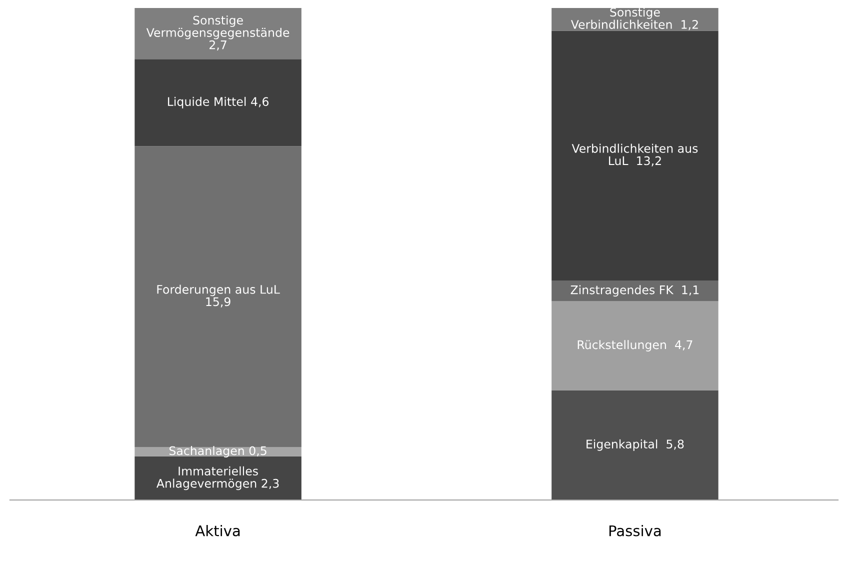 The image size is (848, 571). What do you see at coordinates (634, 291) in the screenshot?
I see `data-label: Zinstragendes FK 1,1` at bounding box center [634, 291].